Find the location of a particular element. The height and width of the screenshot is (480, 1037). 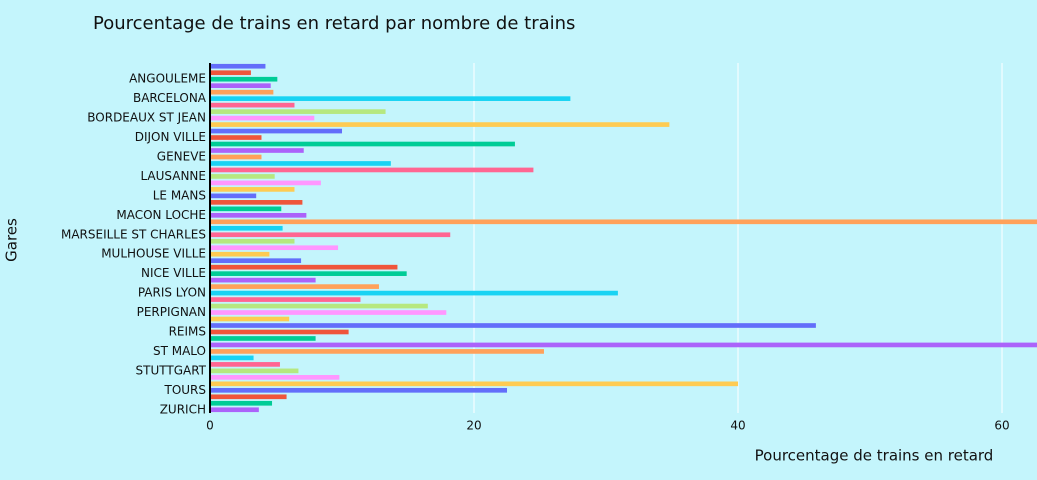

y-tick-label: DIJON VILLE is located at coordinates (170, 137).